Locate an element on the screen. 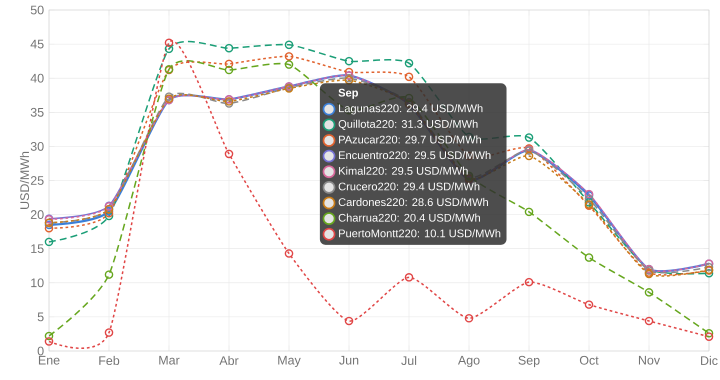  x-tick-label: May is located at coordinates (289, 362).